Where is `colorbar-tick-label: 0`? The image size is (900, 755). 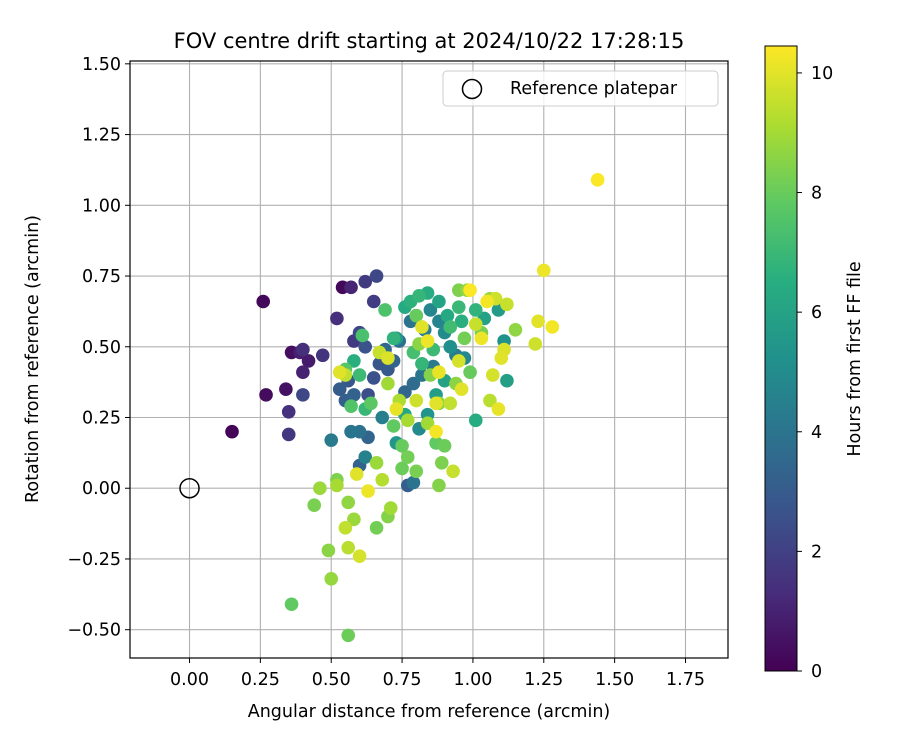 colorbar-tick-label: 0 is located at coordinates (816, 672).